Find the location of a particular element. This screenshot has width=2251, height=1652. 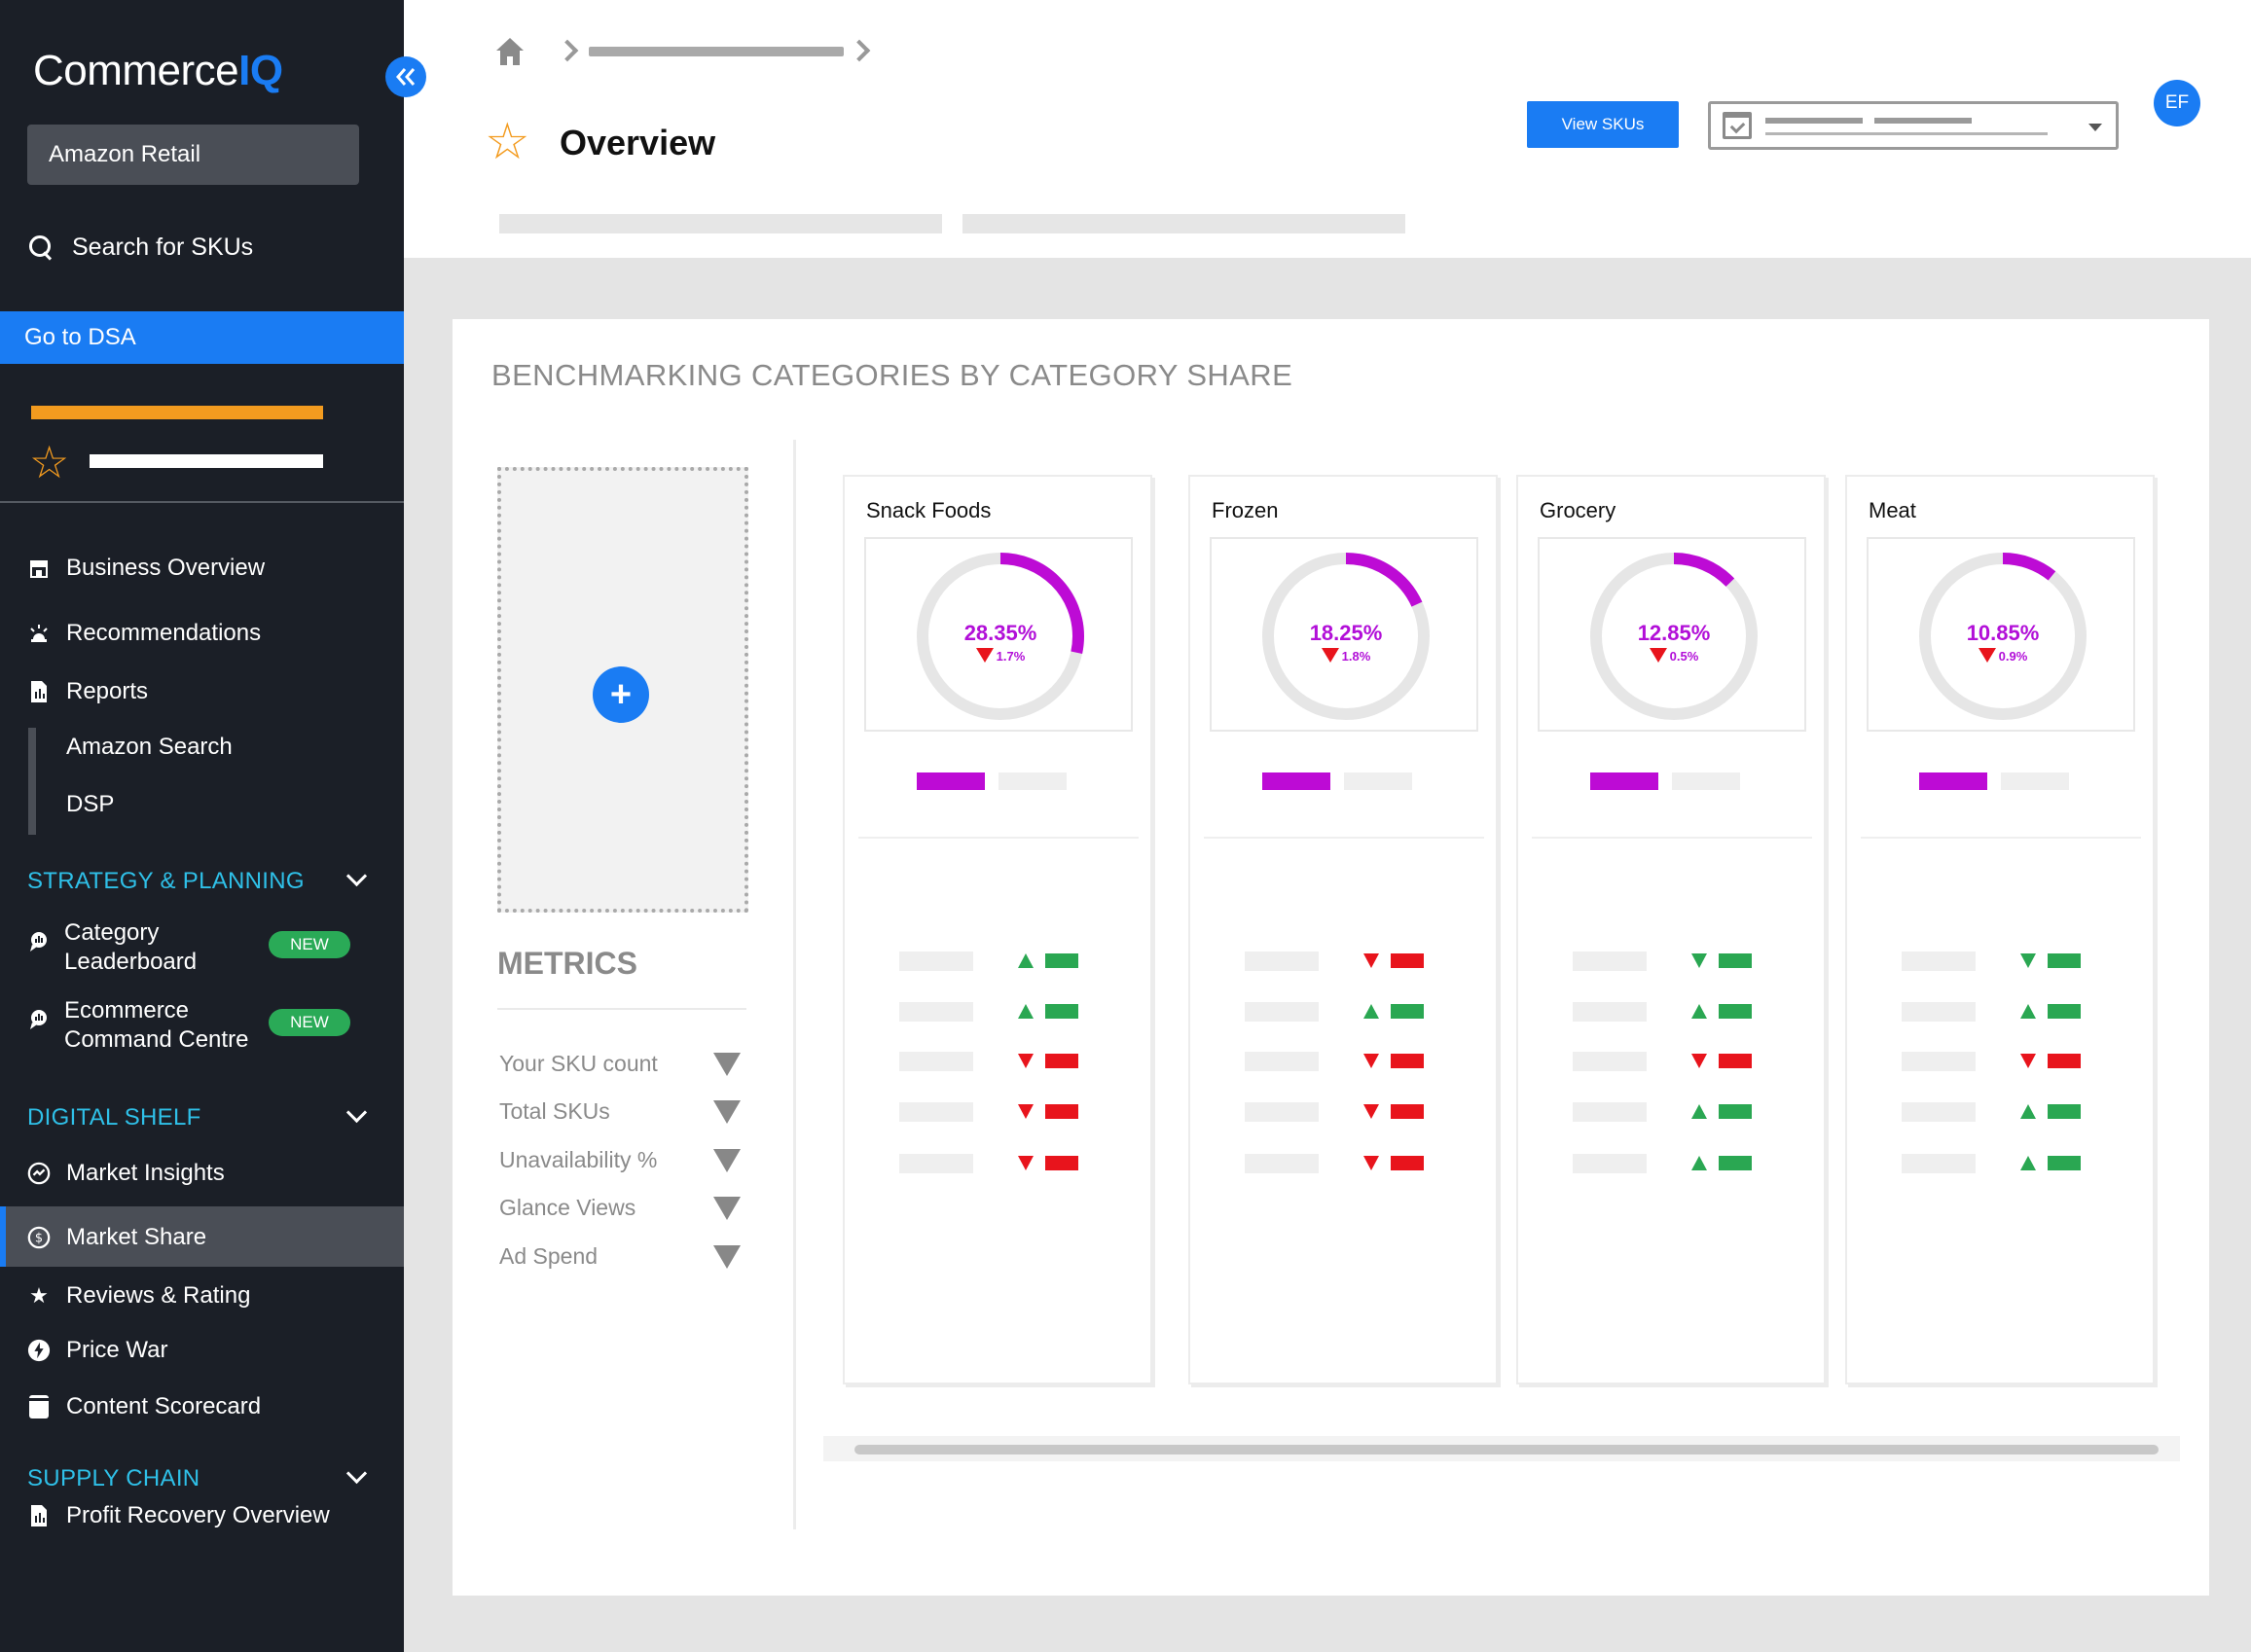

category-card: Frozen 18.25% 1.8% is located at coordinates (1343, 929).